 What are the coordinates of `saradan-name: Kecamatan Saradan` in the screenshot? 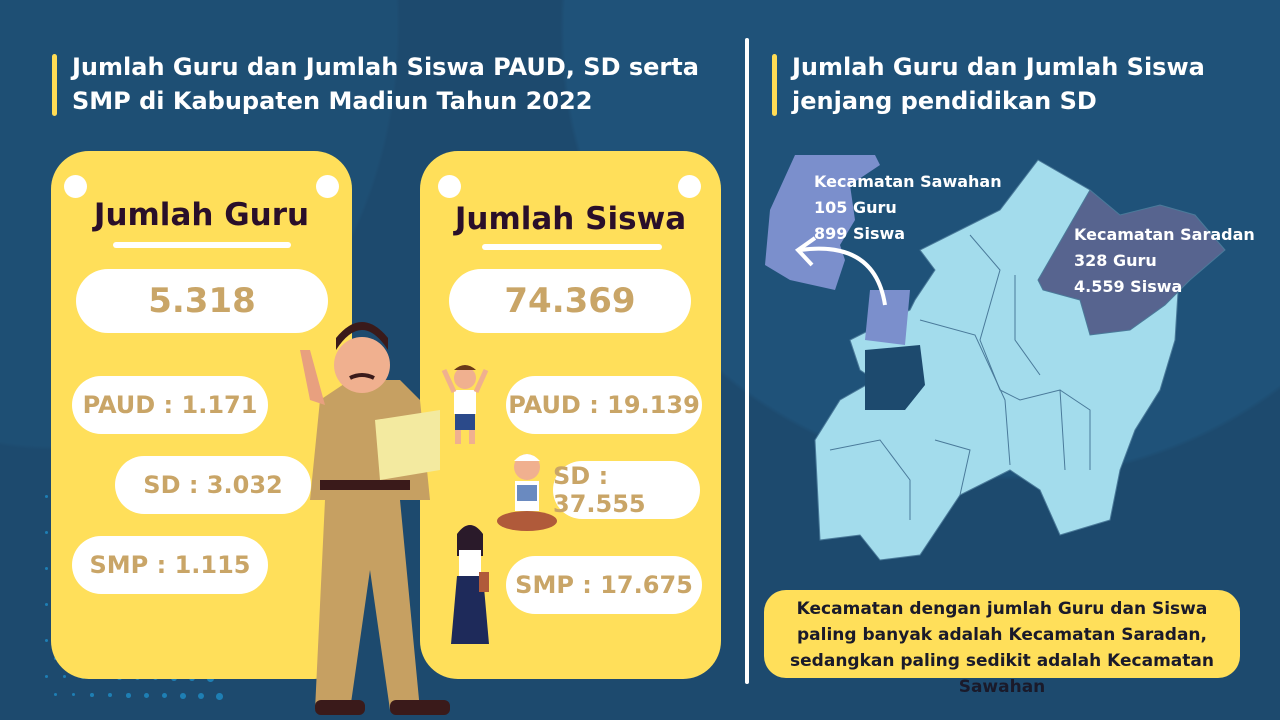 It's located at (1164, 234).